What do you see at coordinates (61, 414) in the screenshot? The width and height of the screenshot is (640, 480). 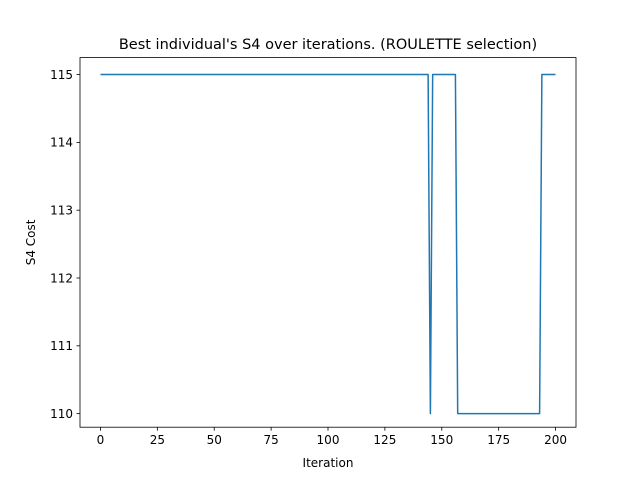 I see `y-tick-label: 110` at bounding box center [61, 414].